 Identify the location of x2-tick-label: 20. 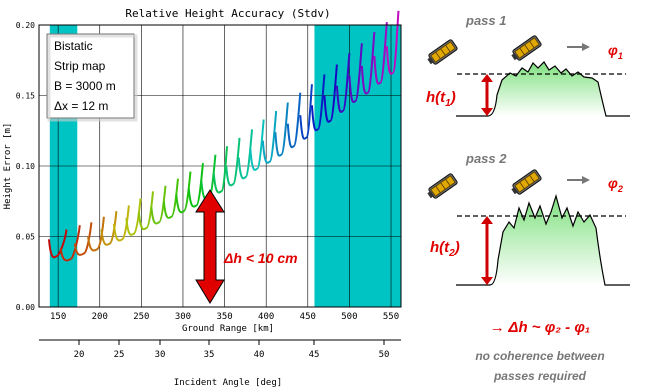
(79, 355).